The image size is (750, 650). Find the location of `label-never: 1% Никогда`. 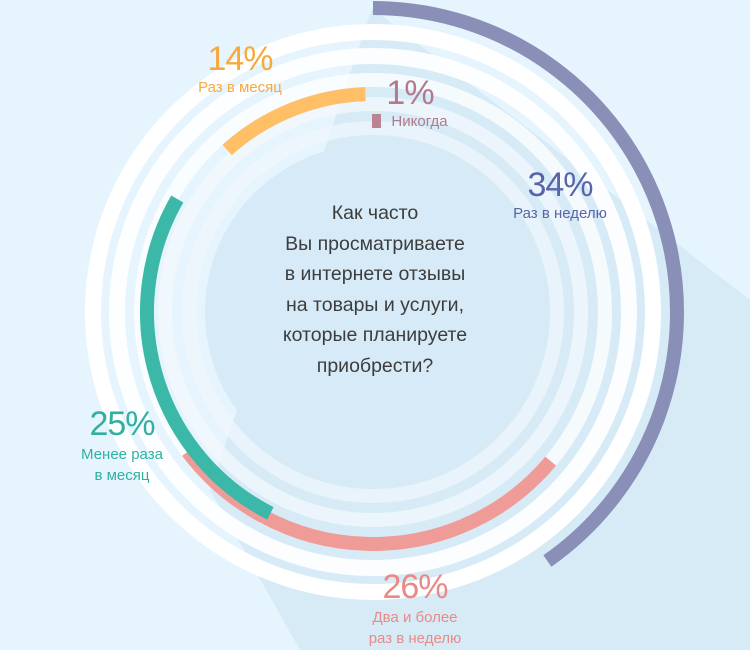

label-never: 1% Никогда is located at coordinates (410, 102).